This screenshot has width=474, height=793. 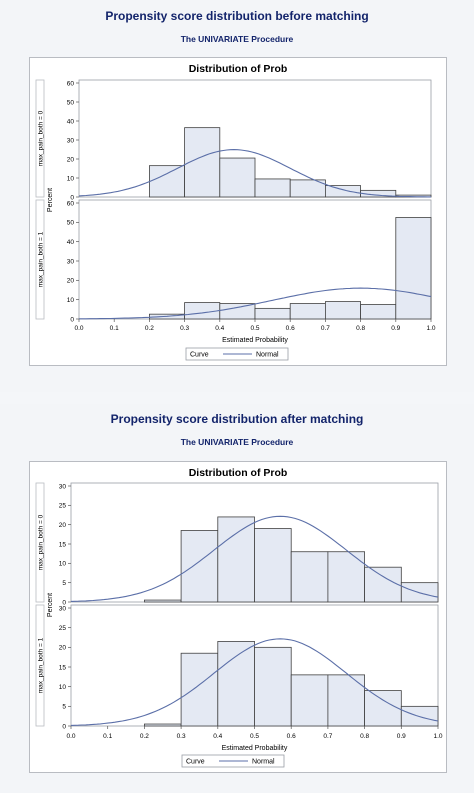 What do you see at coordinates (255, 340) in the screenshot?
I see `x-axis-label: Estimated Probability` at bounding box center [255, 340].